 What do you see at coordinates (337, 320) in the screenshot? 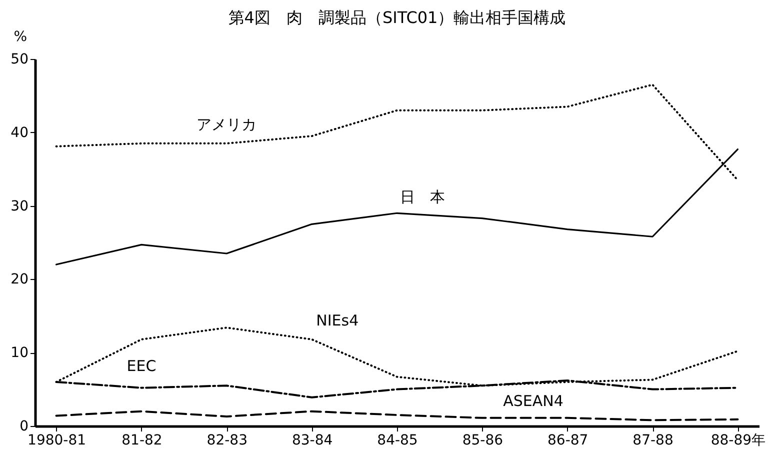
I see `series-label: NIEs4` at bounding box center [337, 320].